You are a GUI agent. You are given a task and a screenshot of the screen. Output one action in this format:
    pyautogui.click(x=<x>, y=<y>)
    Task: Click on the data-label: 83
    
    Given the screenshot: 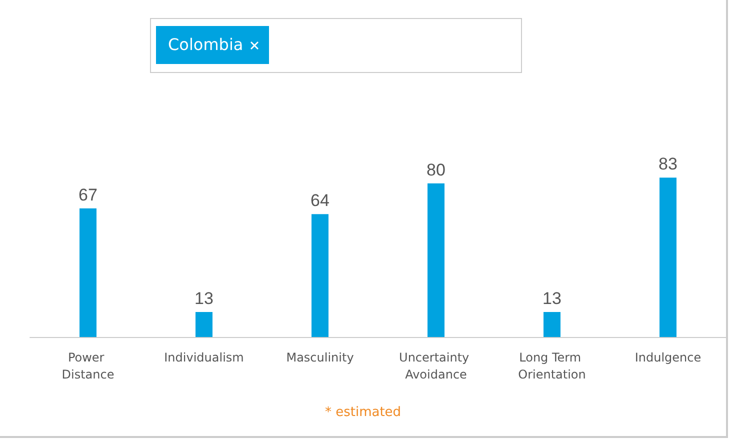 What is the action you would take?
    pyautogui.click(x=668, y=164)
    